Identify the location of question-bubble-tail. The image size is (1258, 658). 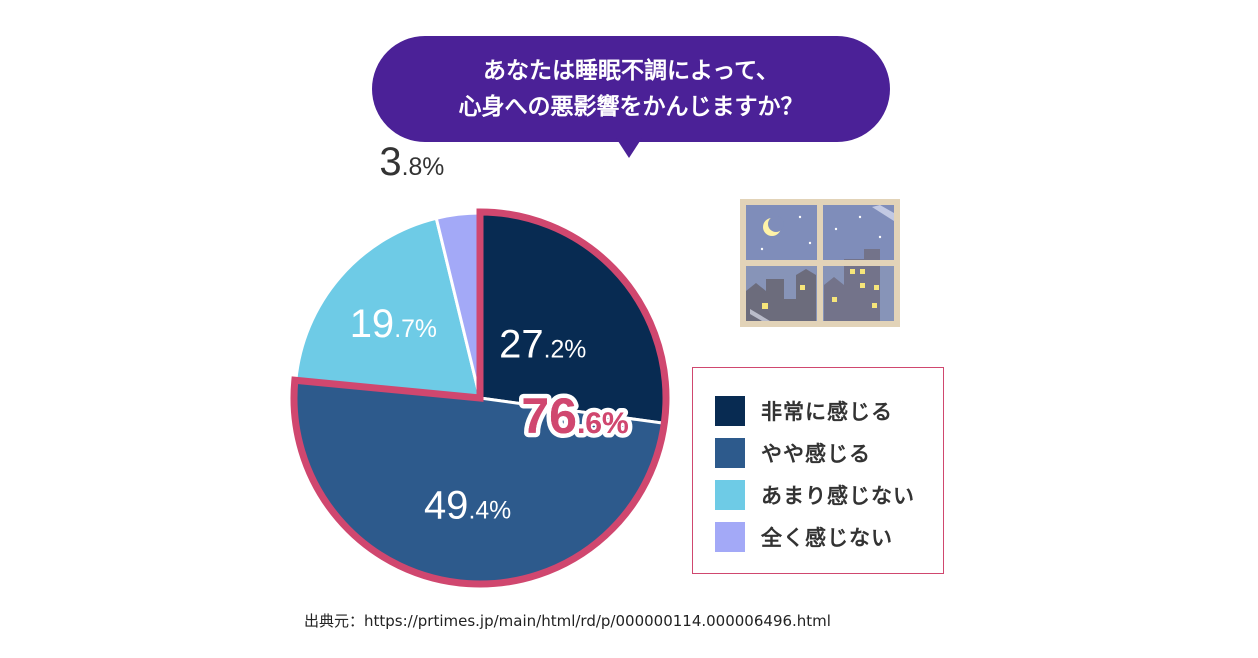
(629, 148).